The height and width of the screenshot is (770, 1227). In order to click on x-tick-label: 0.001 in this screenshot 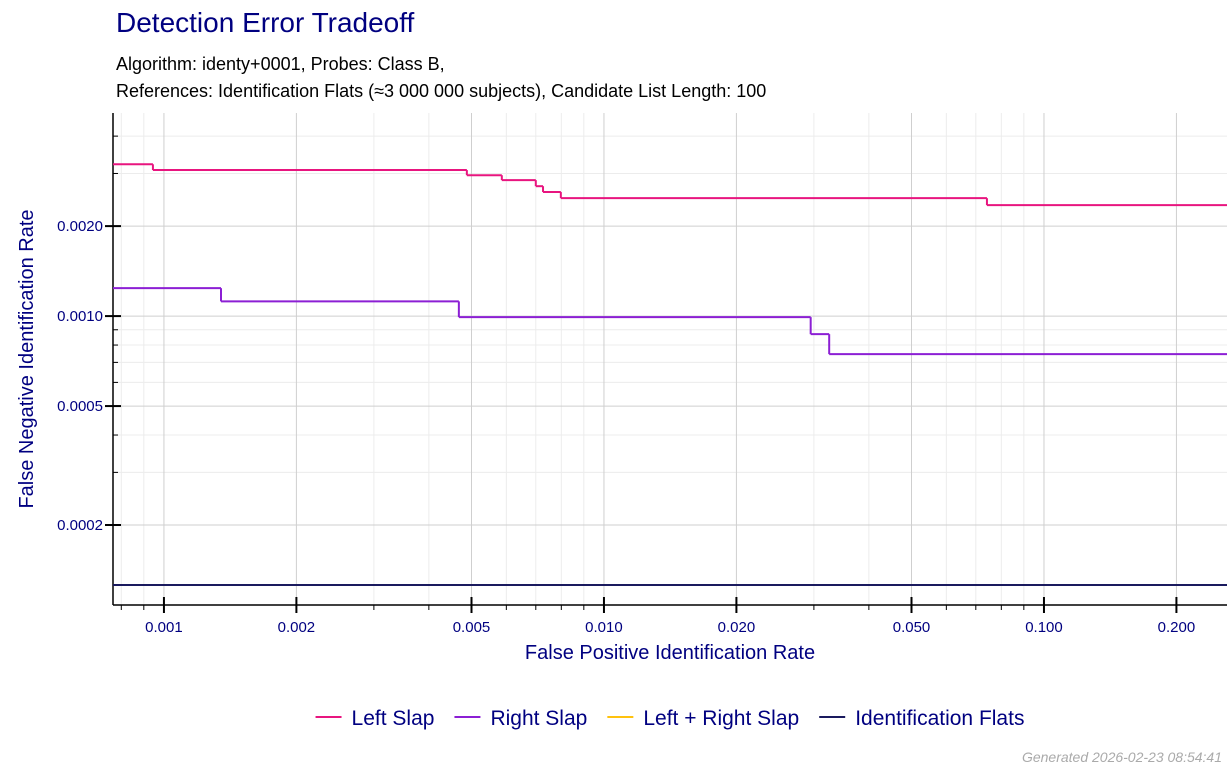, I will do `click(164, 627)`.